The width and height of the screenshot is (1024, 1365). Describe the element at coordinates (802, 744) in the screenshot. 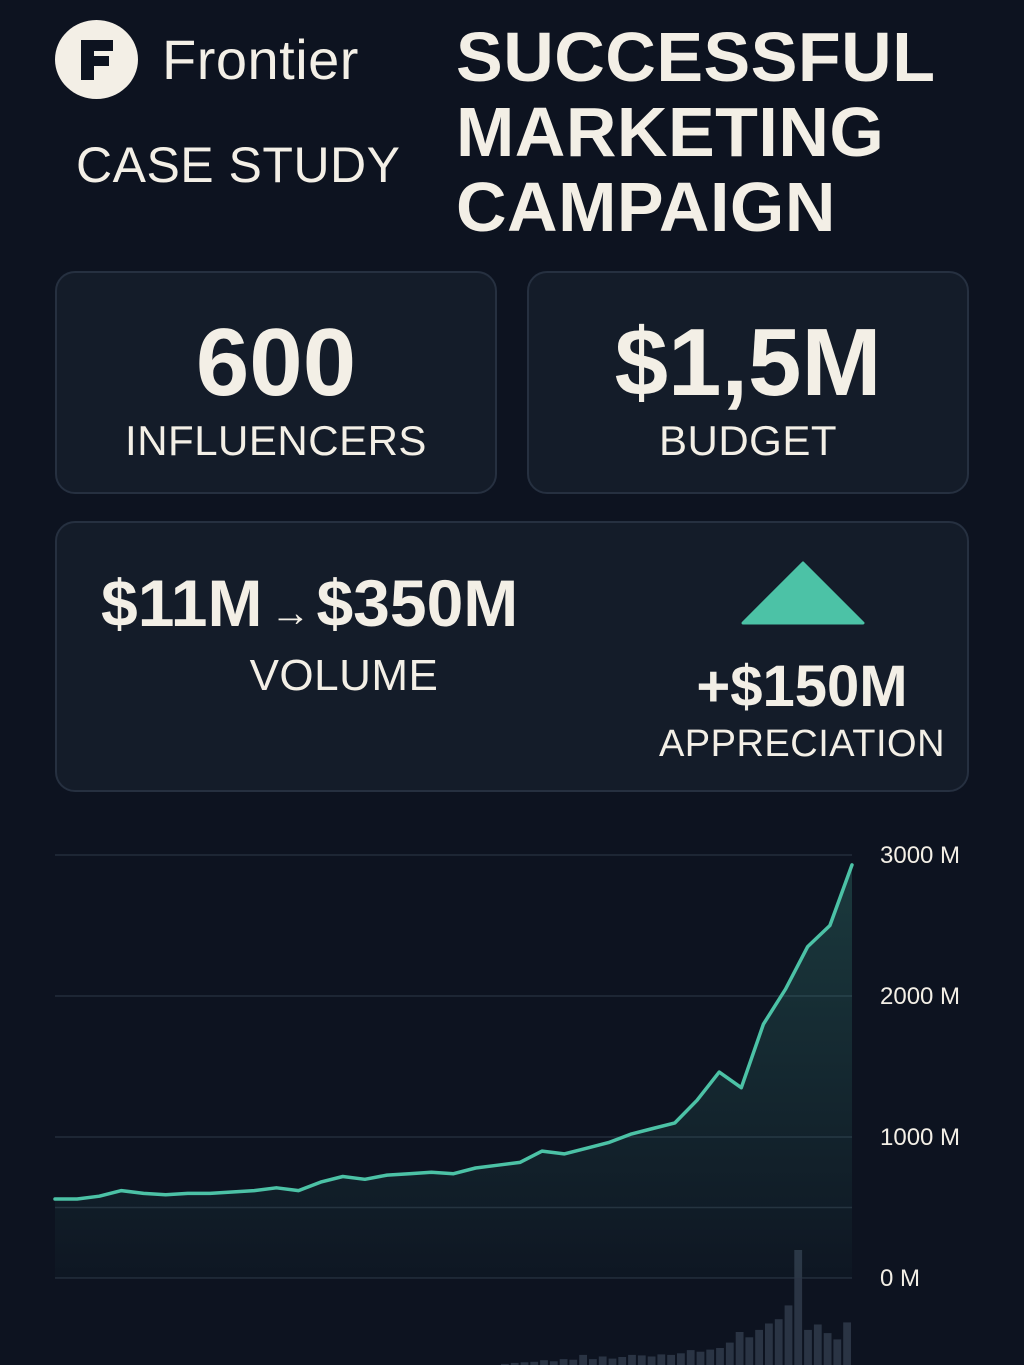

I see `appreciation-label: APPRECIATION` at that location.